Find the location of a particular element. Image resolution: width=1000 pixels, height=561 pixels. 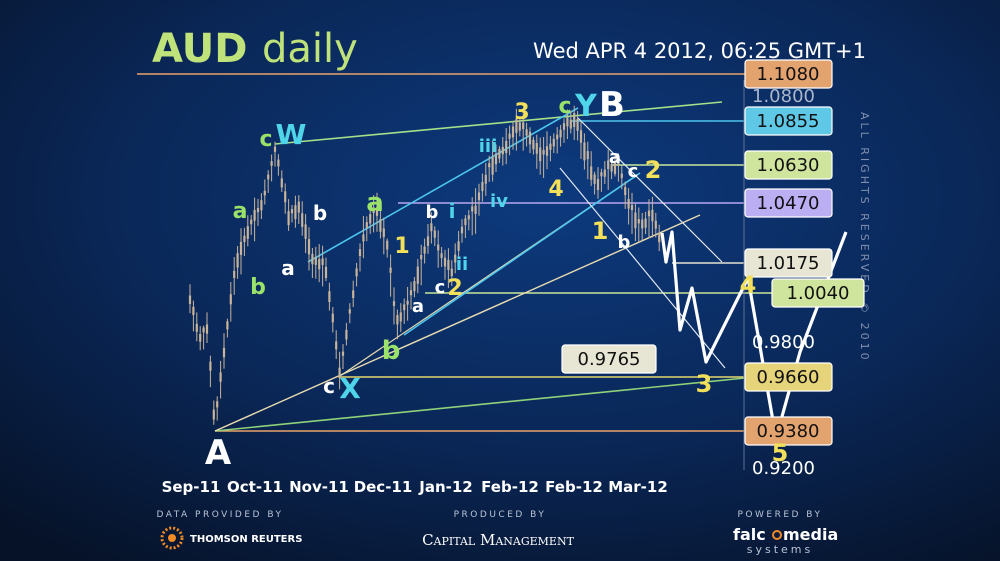

thomson-reuters-logo: THOMSON REUTERS is located at coordinates (231, 538).